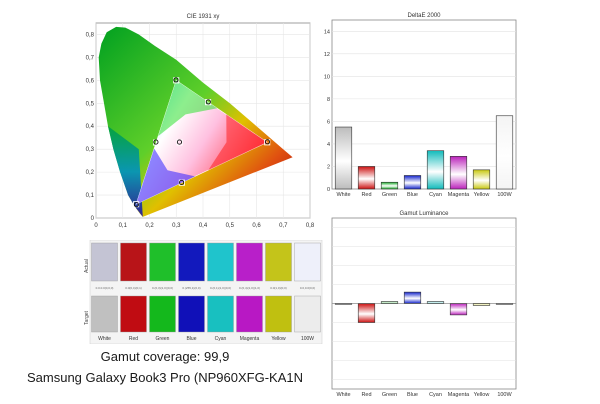  Describe the element at coordinates (459, 395) in the screenshot. I see `lum-x-label: Magenta` at that location.